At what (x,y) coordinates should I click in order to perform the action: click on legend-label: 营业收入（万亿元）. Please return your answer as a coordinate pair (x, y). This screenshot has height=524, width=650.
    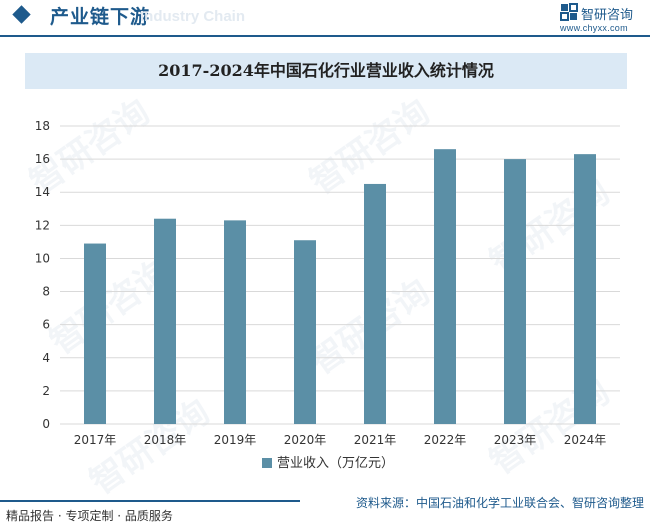
    Looking at the image, I should click on (335, 463).